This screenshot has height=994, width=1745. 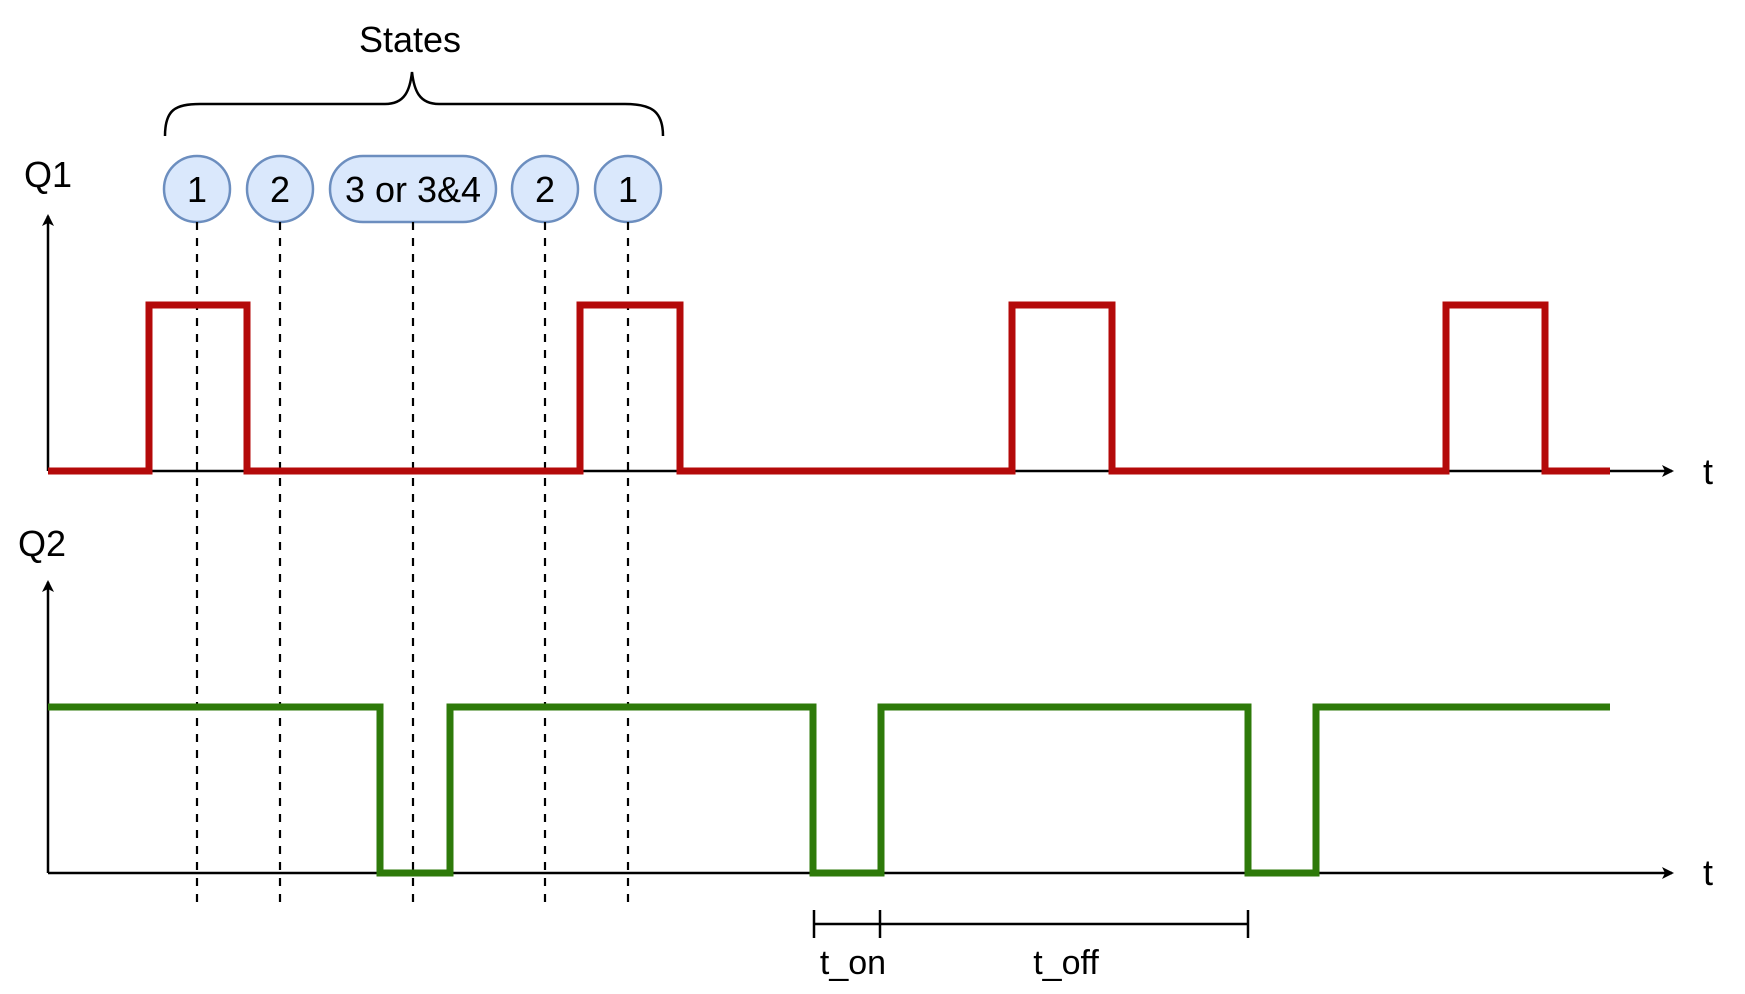 What do you see at coordinates (48, 174) in the screenshot?
I see `q1-axis-label: Q1` at bounding box center [48, 174].